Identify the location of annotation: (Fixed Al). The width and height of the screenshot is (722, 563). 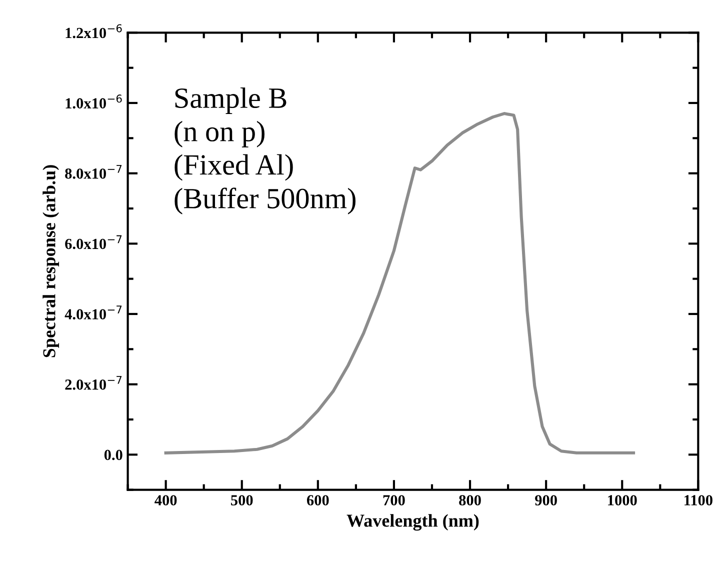
(233, 167).